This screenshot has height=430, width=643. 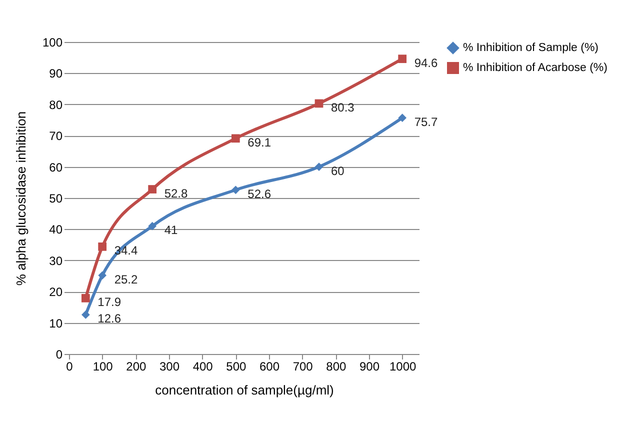 What do you see at coordinates (56, 167) in the screenshot?
I see `y-tick-label: 60` at bounding box center [56, 167].